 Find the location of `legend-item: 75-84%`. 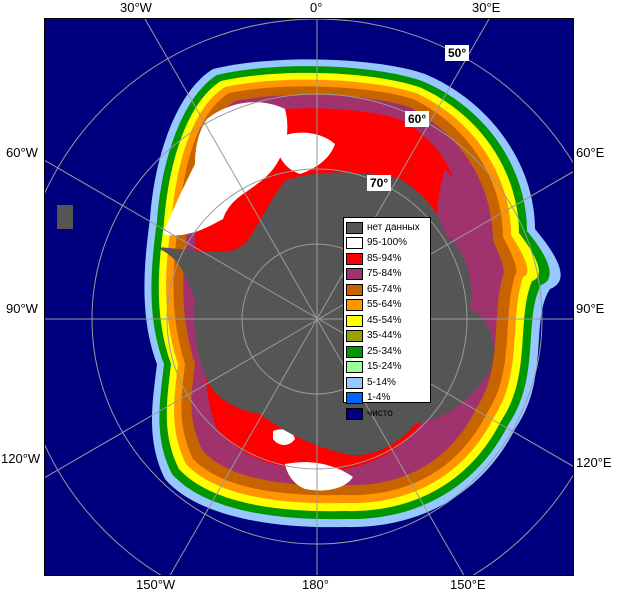

legend-item: 75-84% is located at coordinates (387, 275).